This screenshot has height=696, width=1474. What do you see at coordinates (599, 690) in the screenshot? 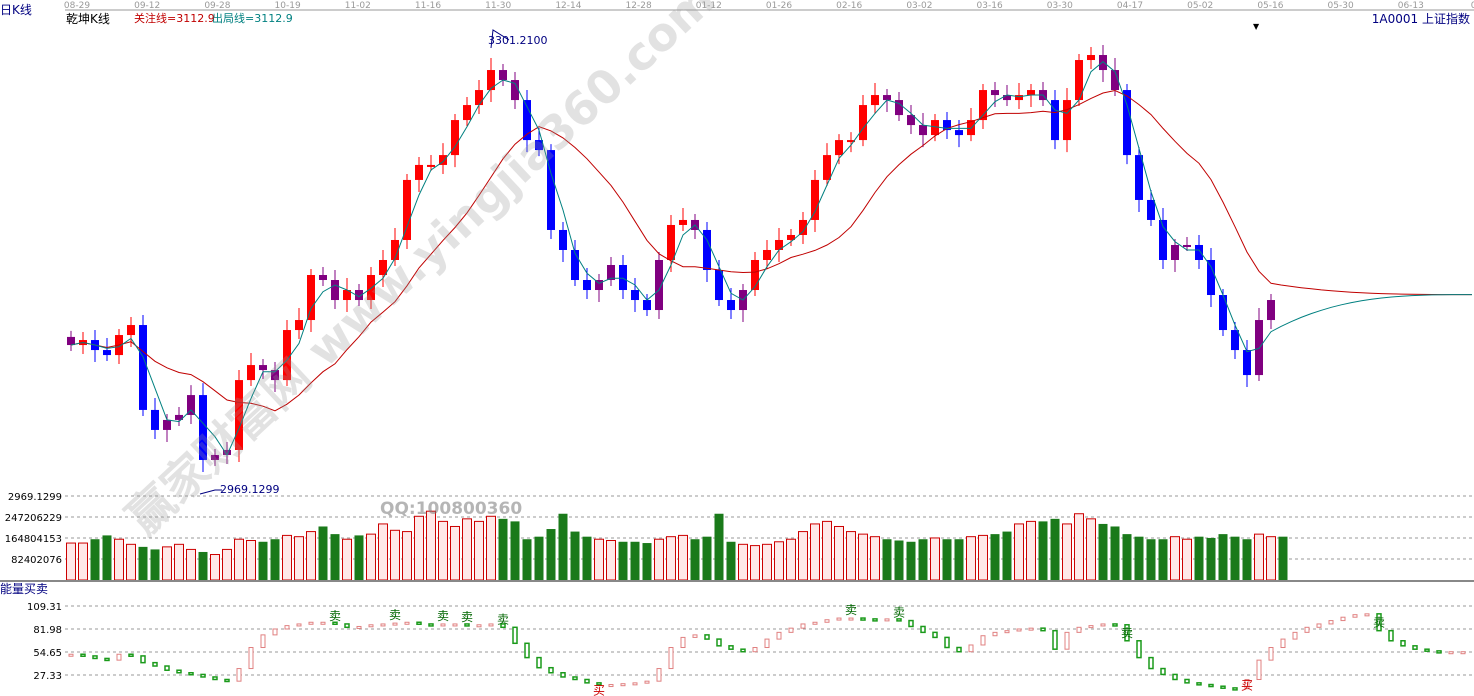
I see `buy-signal: 买` at bounding box center [599, 690].